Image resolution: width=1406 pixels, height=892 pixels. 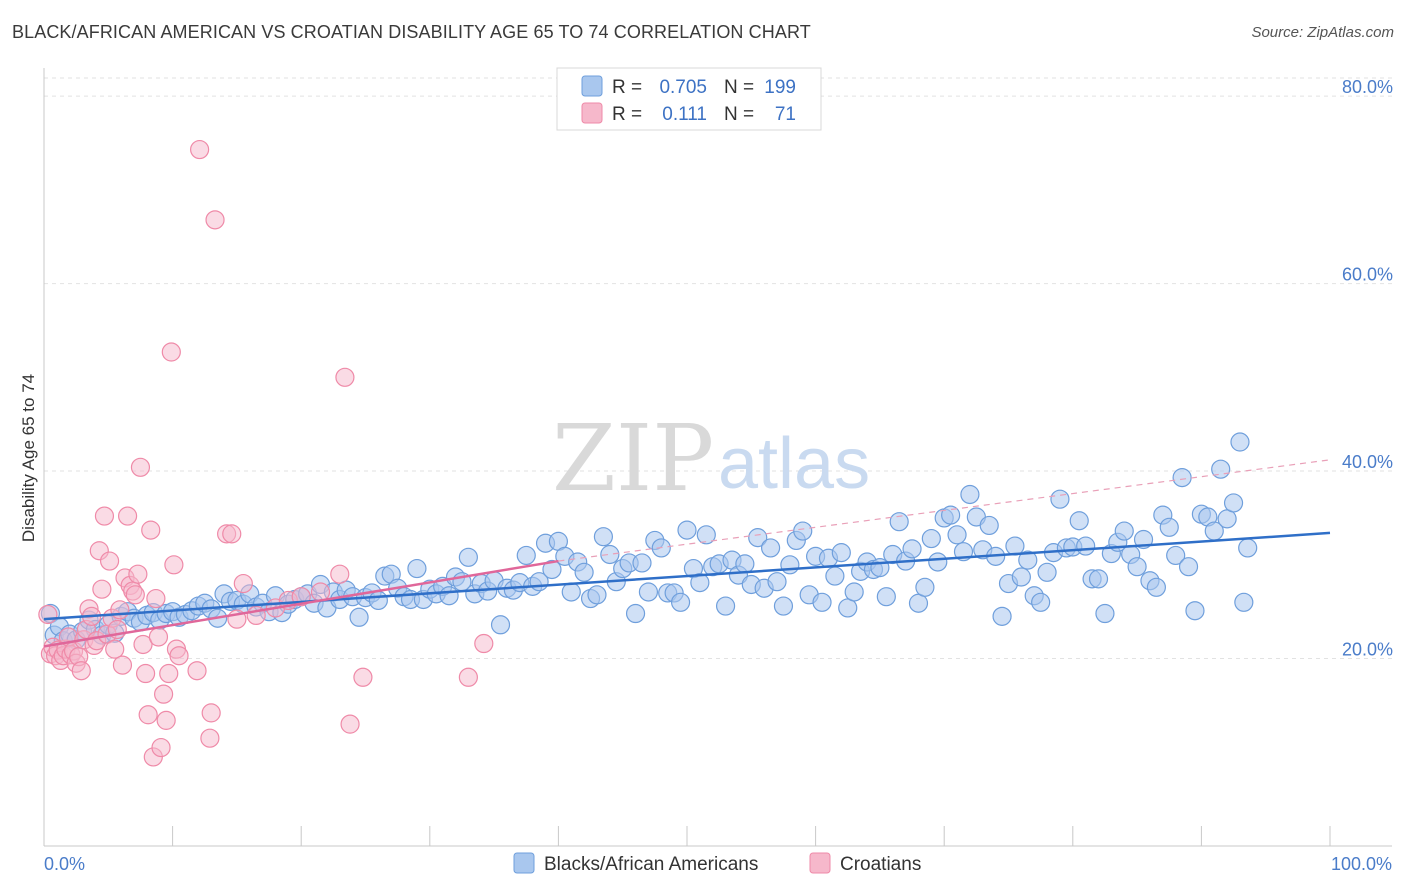 What do you see at coordinates (683, 87) in the screenshot?
I see `legend-r-value-blacks: 0.705` at bounding box center [683, 87].